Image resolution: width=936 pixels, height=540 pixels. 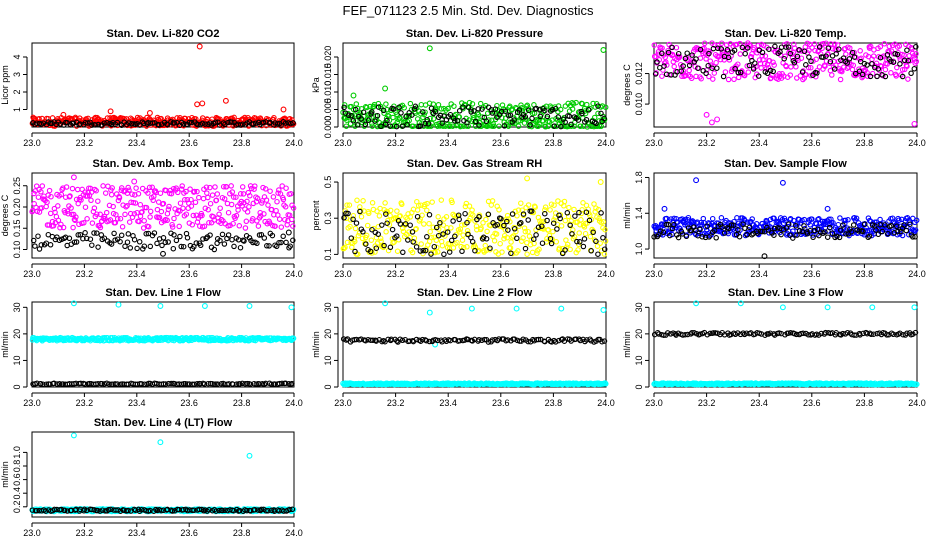 I want to click on x-tick-label: 23.0, so click(x=32, y=274).